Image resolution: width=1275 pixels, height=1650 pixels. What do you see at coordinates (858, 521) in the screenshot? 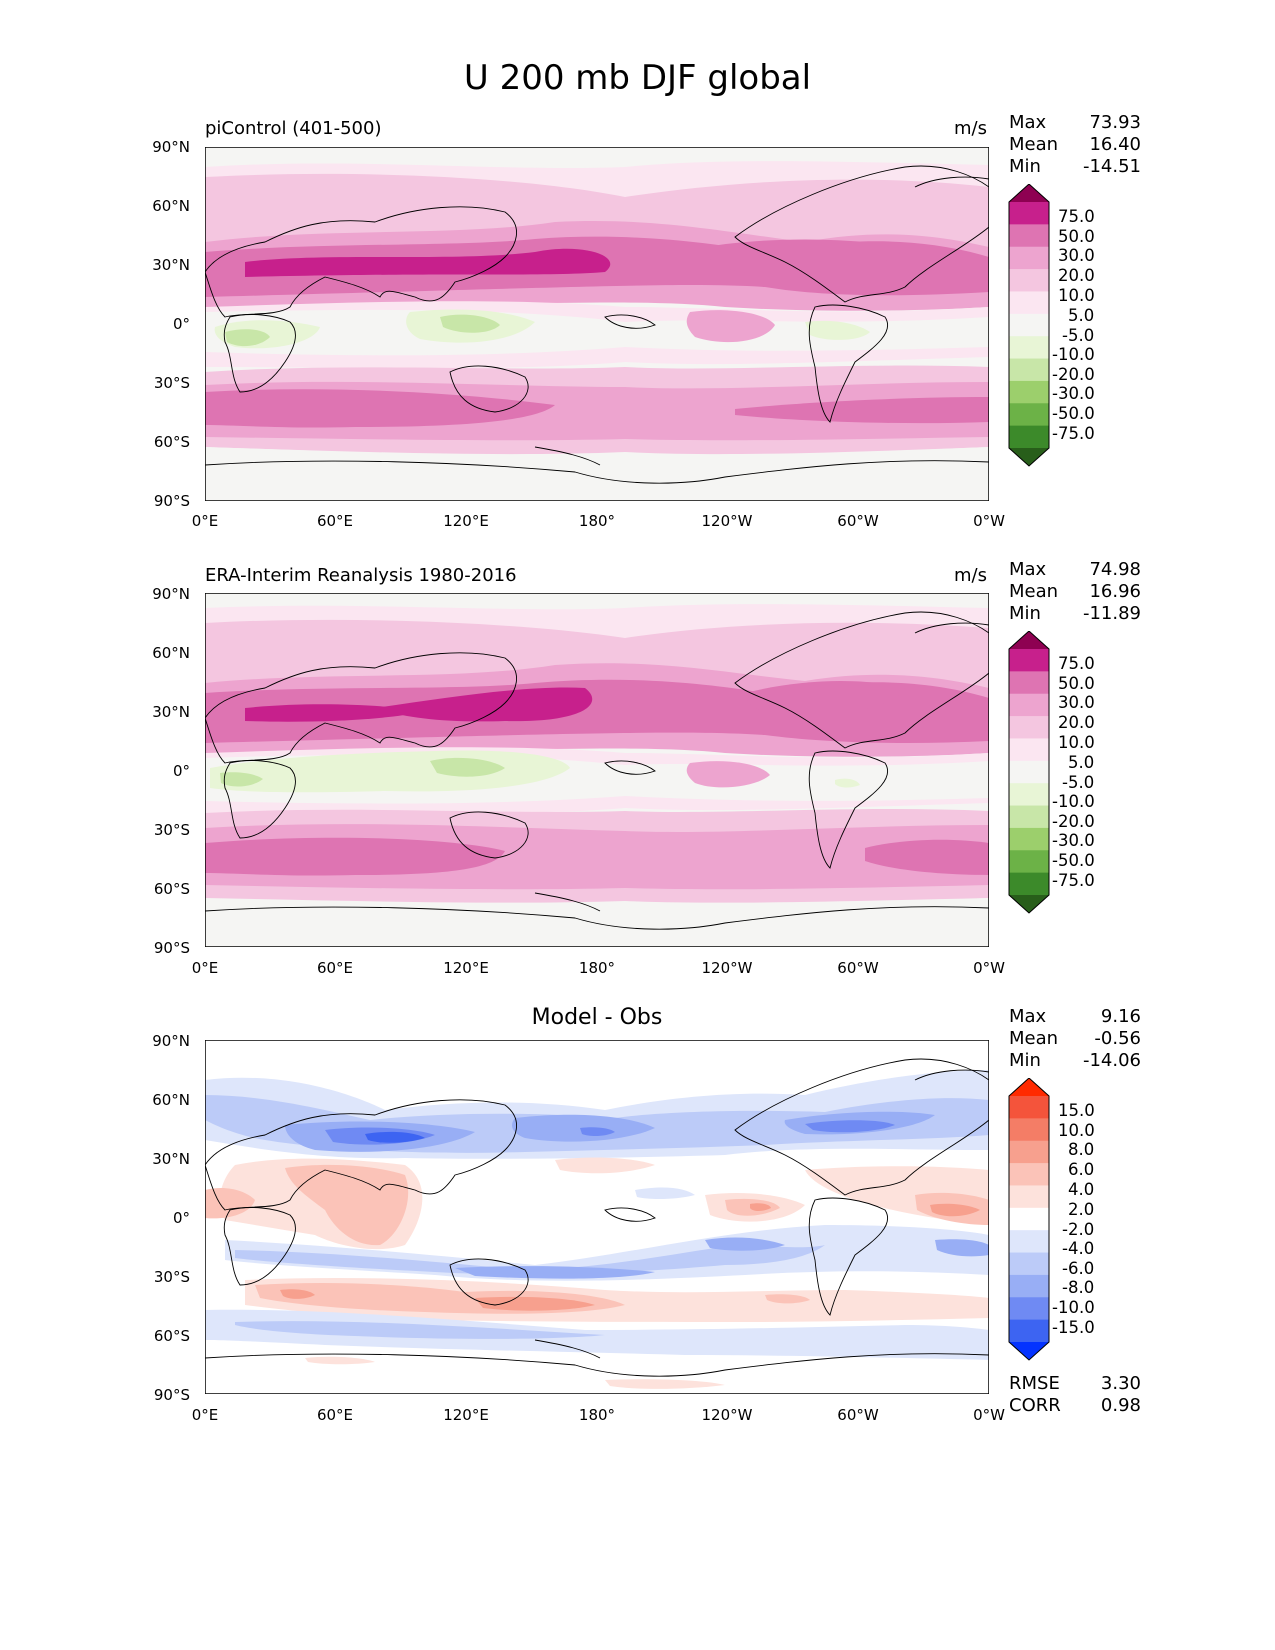
I see `p1-xtick-60w: 60°W` at bounding box center [858, 521].